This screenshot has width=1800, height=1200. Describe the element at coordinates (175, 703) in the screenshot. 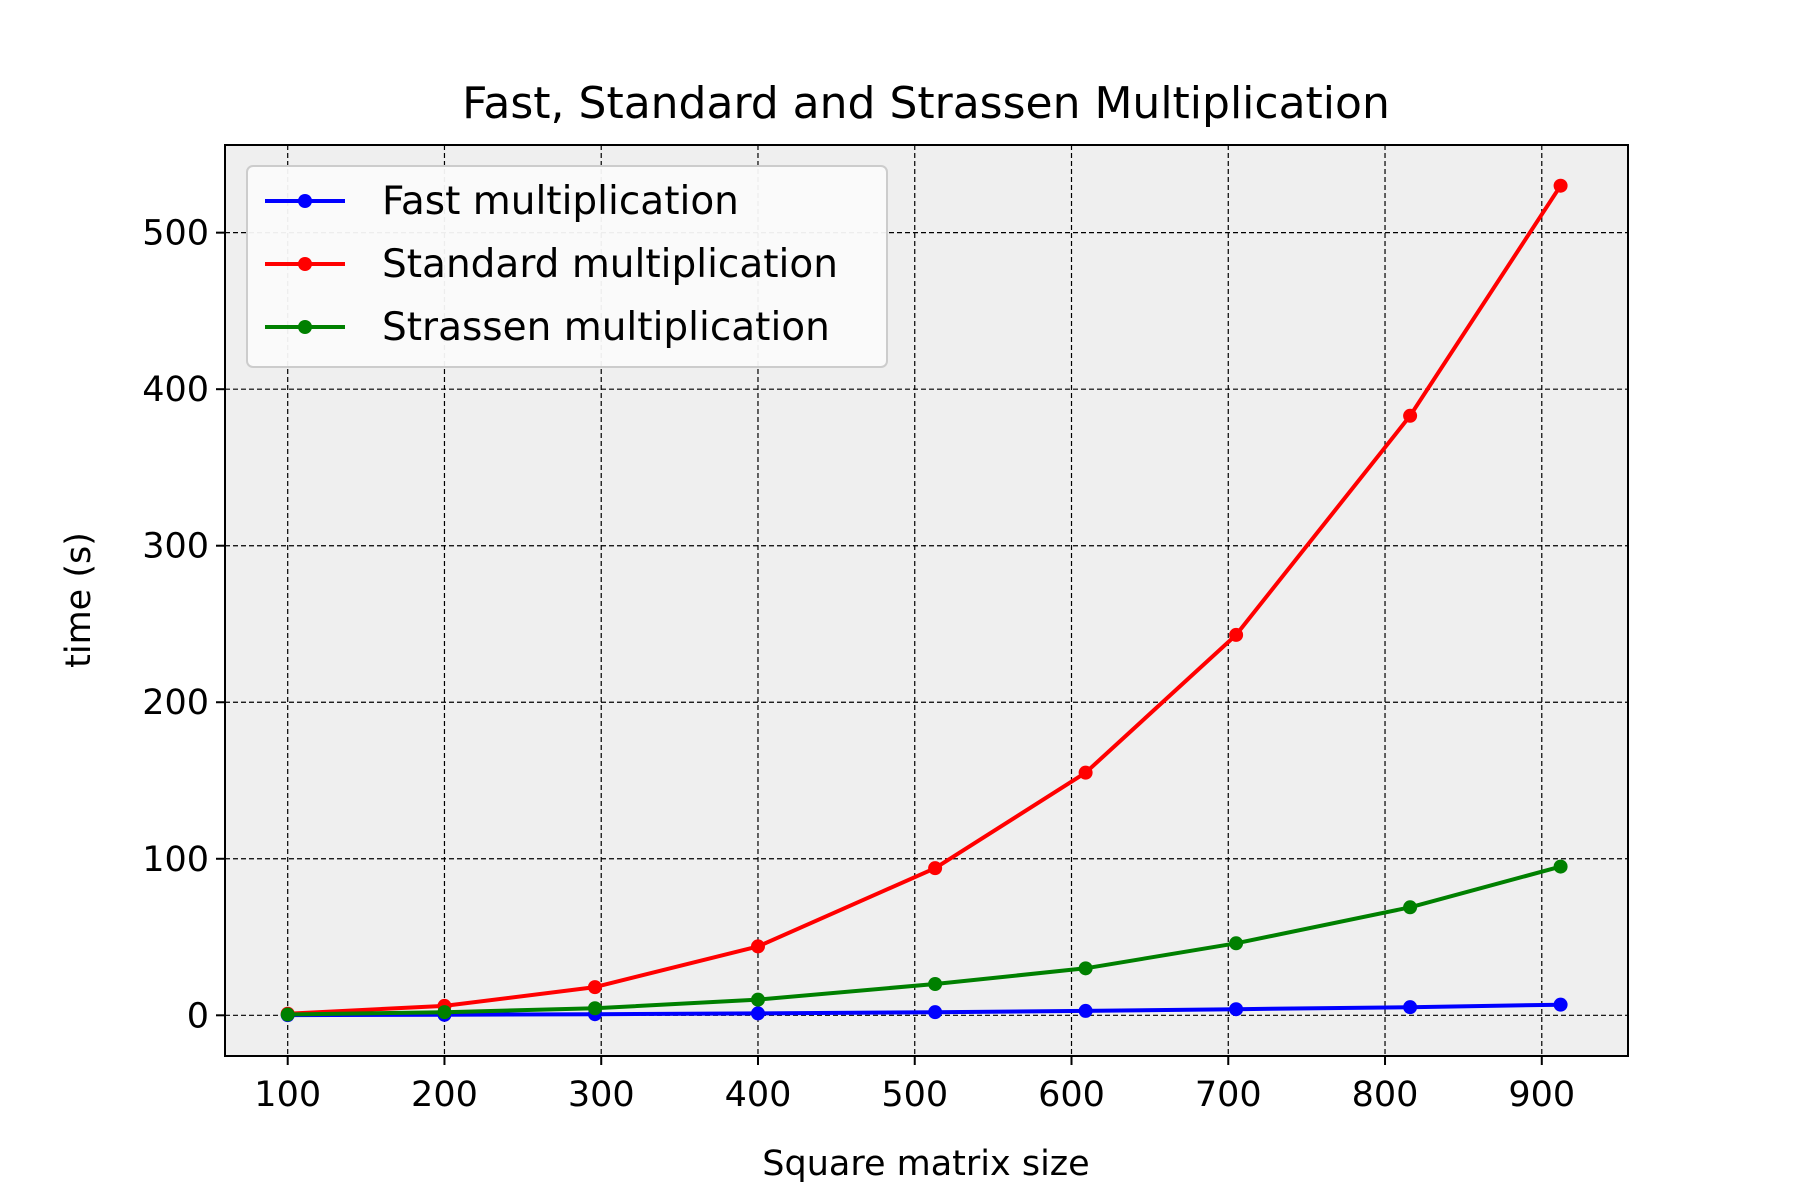

I see `y-tick-label: 200` at that location.